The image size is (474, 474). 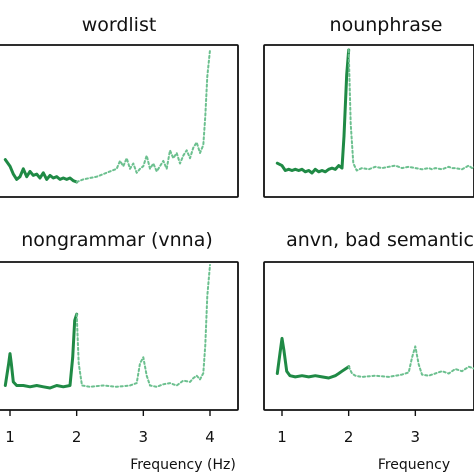 I want to click on x-axis-label: Frequency (Hz), so click(x=183, y=465).